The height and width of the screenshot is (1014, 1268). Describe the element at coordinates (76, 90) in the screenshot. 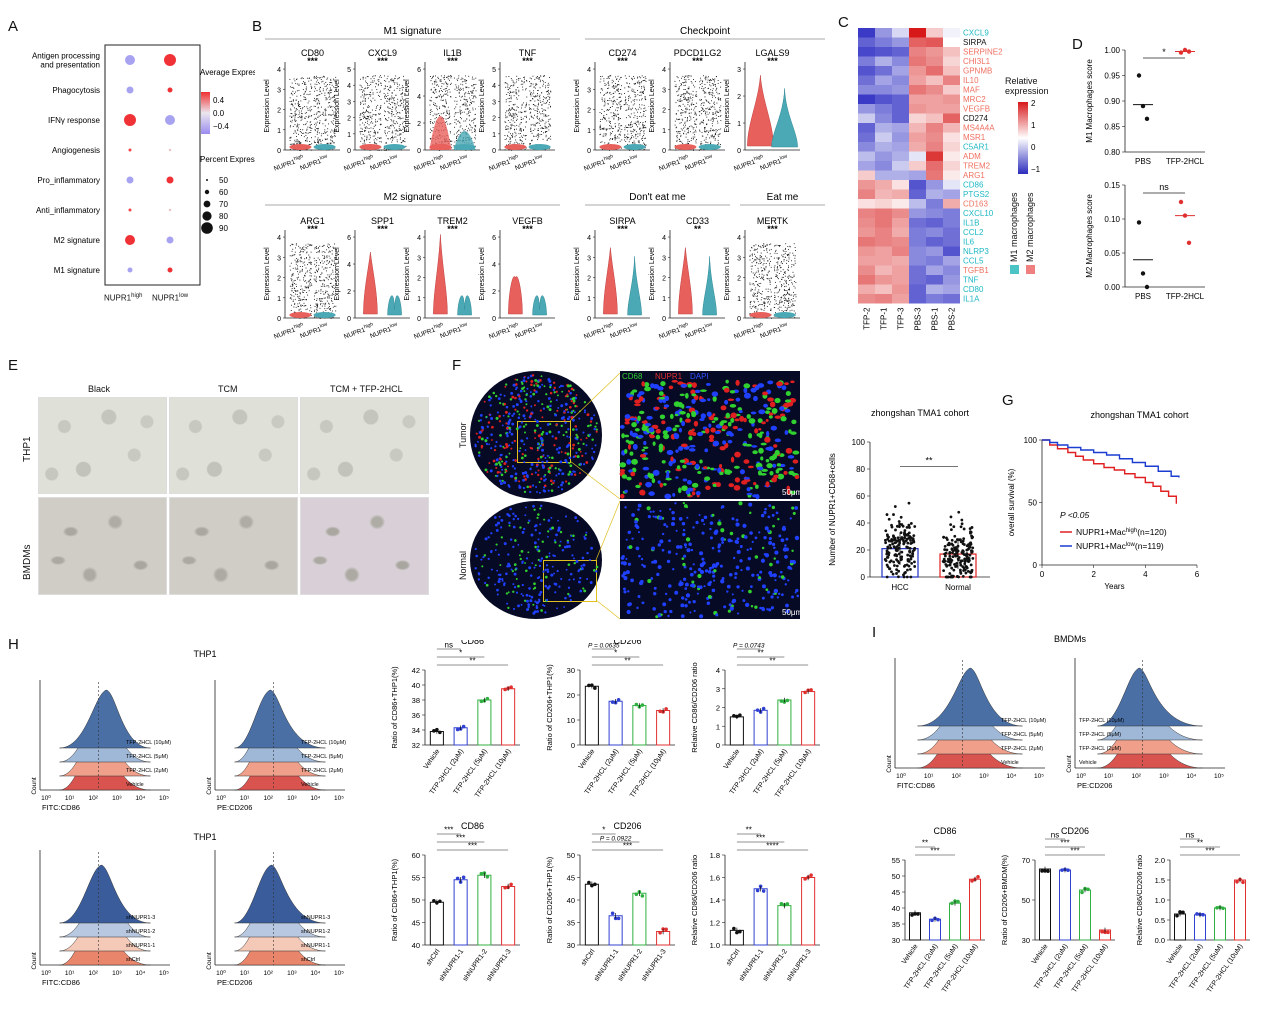

I see `dotplot-row-label: Phagocytosis` at that location.